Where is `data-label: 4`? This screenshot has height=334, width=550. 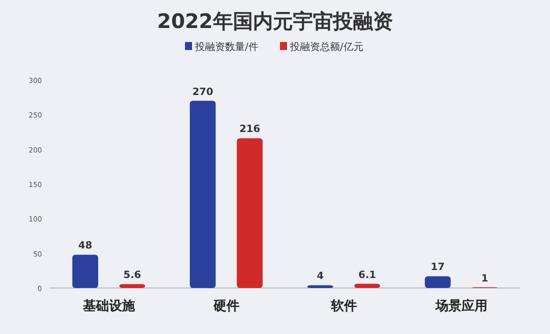
data-label: 4 is located at coordinates (320, 276).